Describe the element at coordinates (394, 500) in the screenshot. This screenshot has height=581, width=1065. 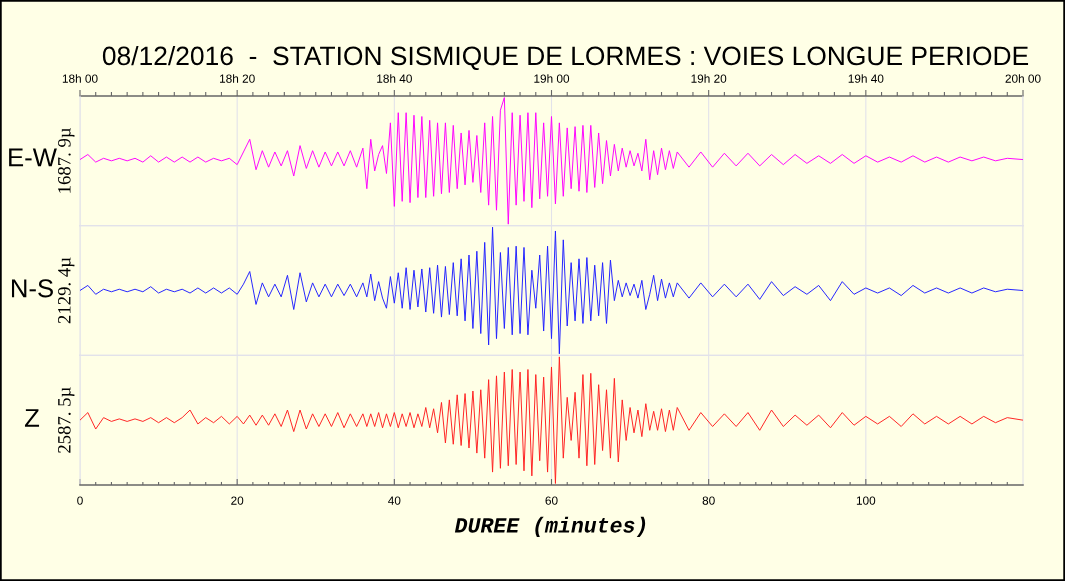
I see `x-tick-label: 40` at that location.